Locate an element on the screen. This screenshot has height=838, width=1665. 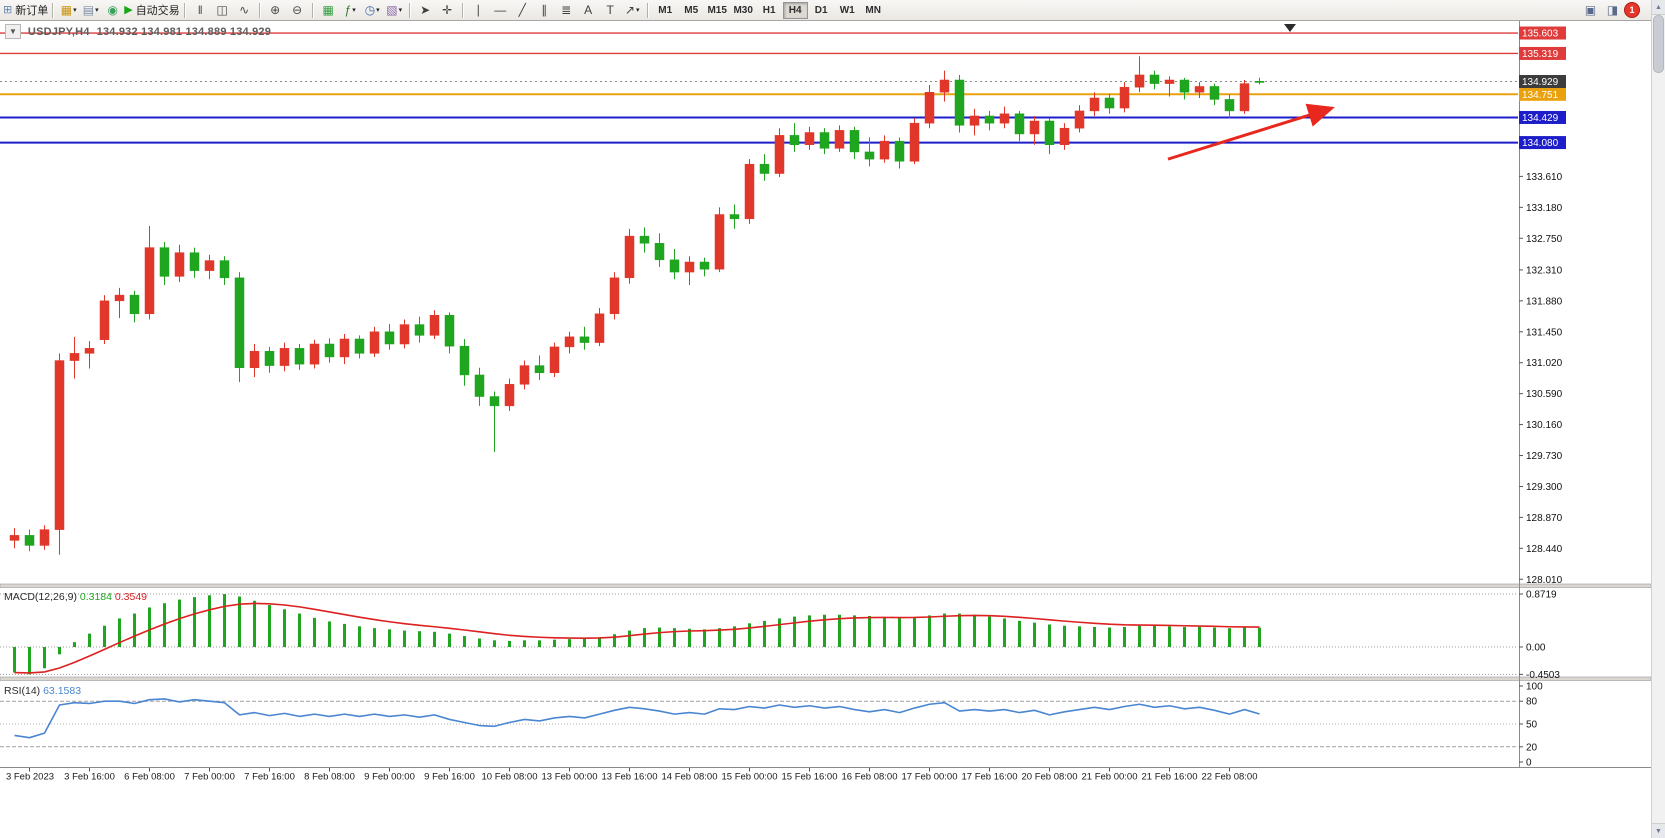
svg-text: 130.160 is located at coordinates (1544, 425).